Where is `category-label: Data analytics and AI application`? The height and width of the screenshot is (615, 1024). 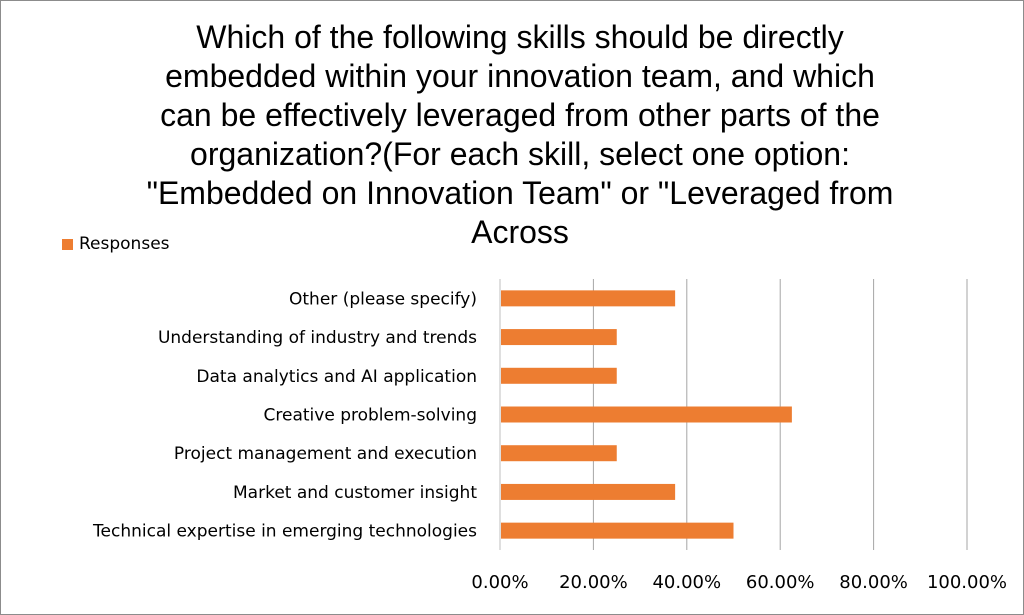 category-label: Data analytics and AI application is located at coordinates (336, 377).